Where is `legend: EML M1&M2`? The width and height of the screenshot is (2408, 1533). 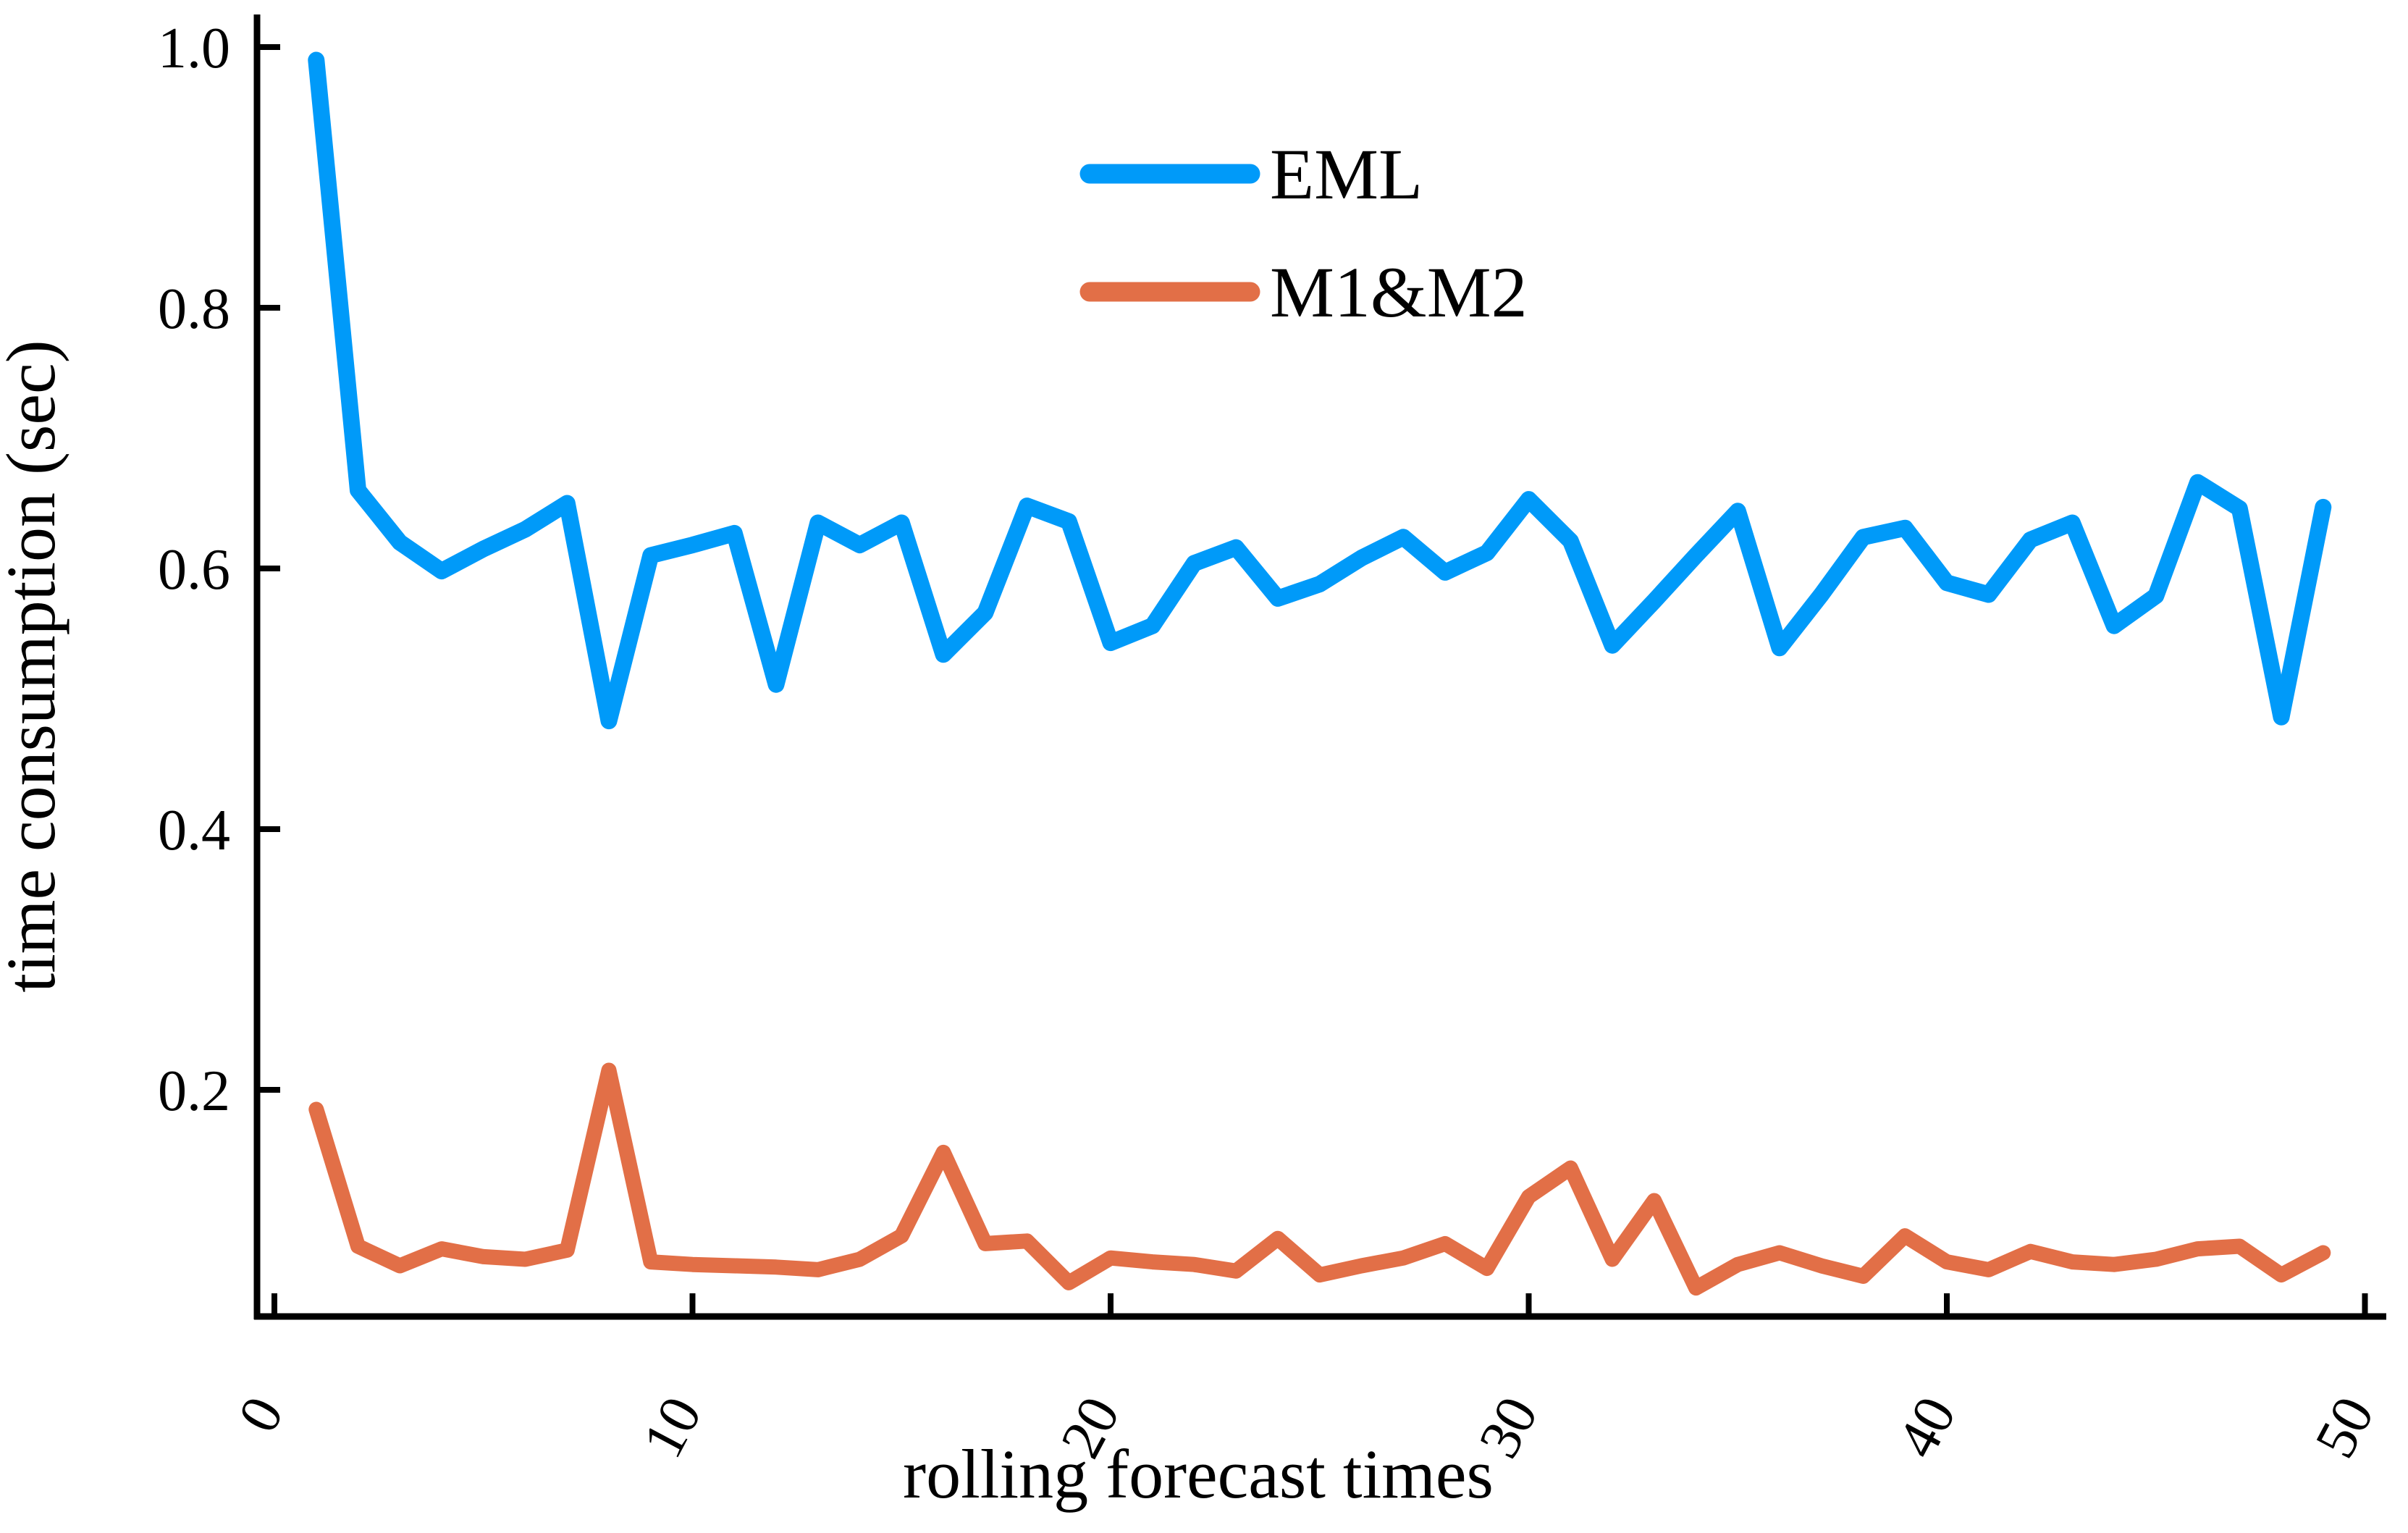
legend: EML M1&M2 is located at coordinates (1303, 233).